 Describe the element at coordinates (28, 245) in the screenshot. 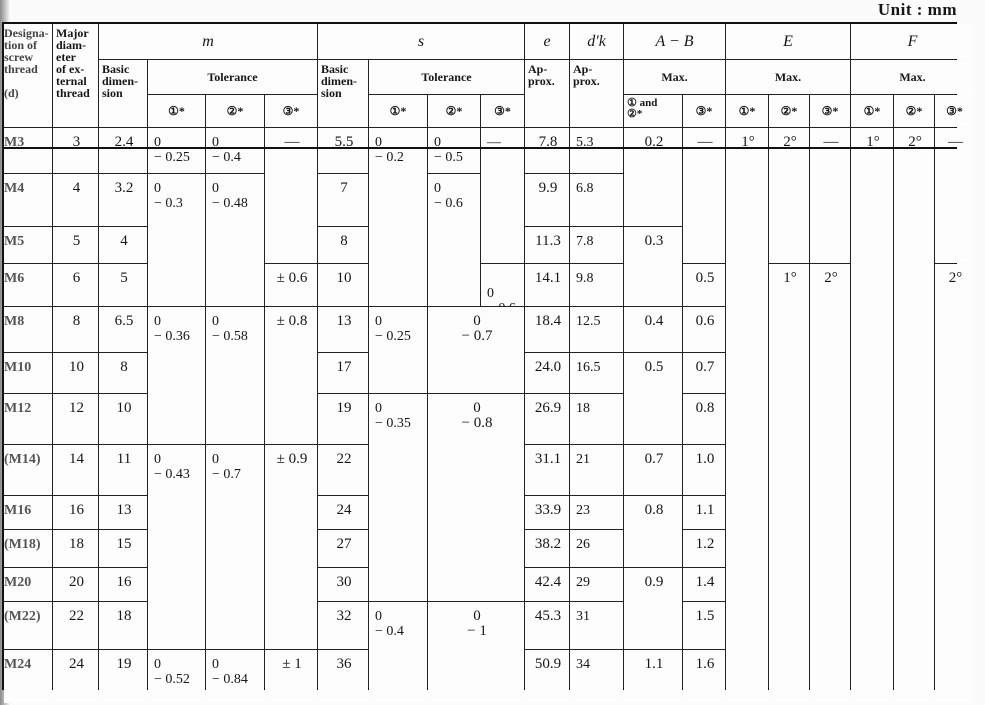

I see `cell-designation: M5` at that location.